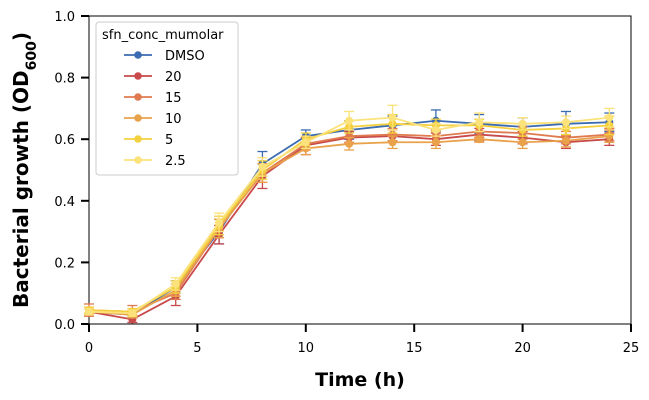 The image size is (649, 400). Describe the element at coordinates (21, 189) in the screenshot. I see `y-axis-label-main: Bacterial growth (OD` at that location.